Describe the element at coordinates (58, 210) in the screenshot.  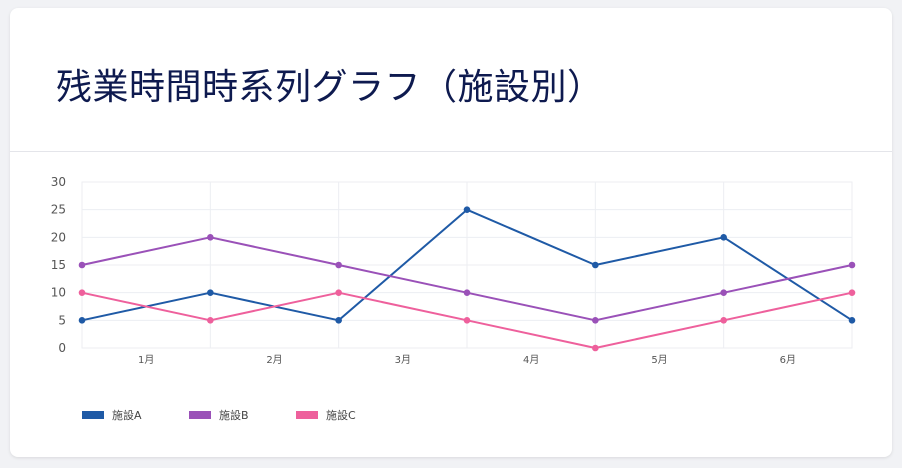
I see `y-tick-label: 25` at that location.